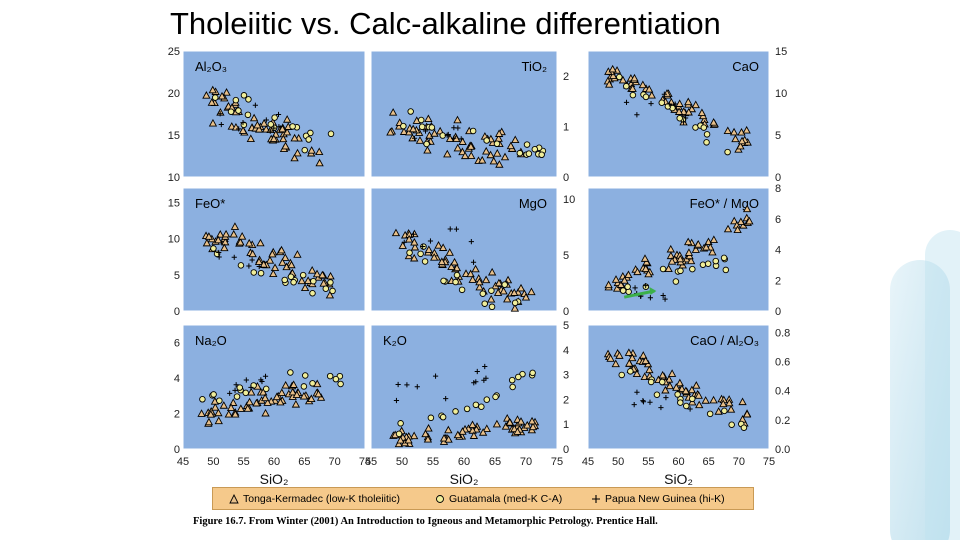 Image resolution: width=960 pixels, height=540 pixels. What do you see at coordinates (724, 340) in the screenshot?
I see `panel-label: CaO / Al₂O₃` at bounding box center [724, 340].